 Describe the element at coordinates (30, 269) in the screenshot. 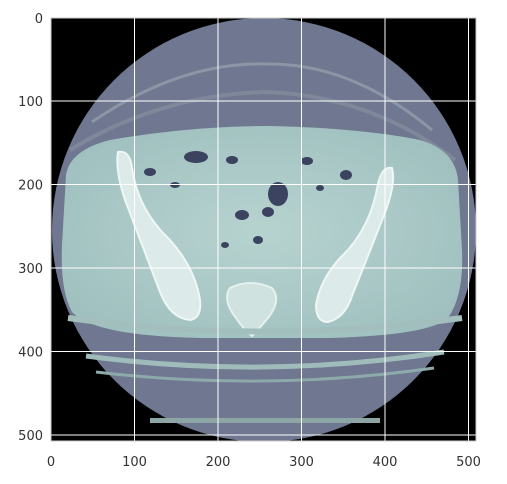

I see `y-tick-label: 300` at that location.